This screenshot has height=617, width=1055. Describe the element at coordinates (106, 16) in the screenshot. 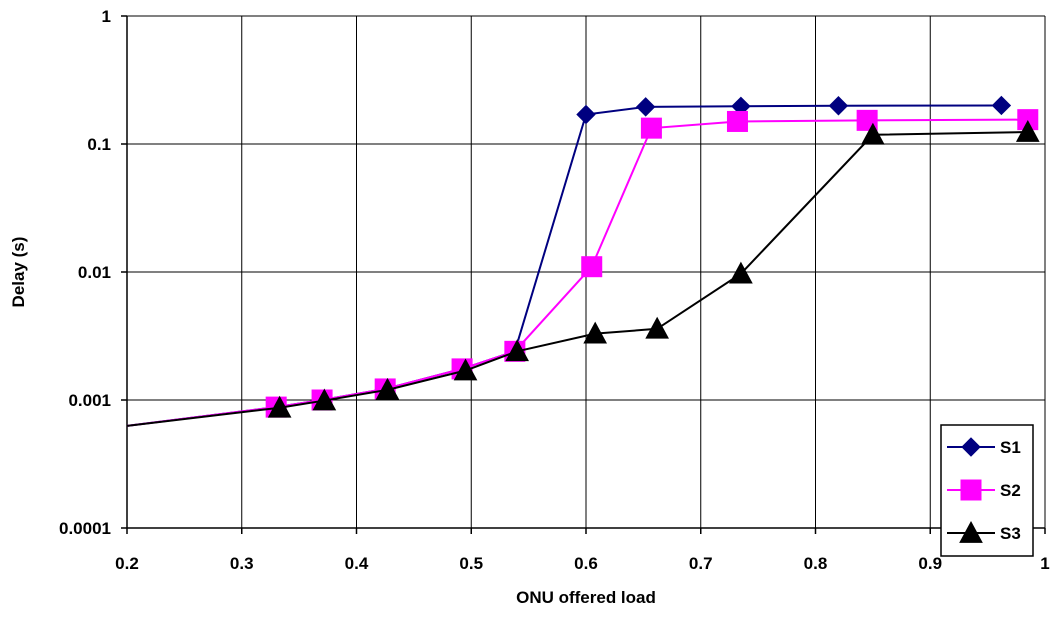

I see `y-tick-label: 1` at that location.